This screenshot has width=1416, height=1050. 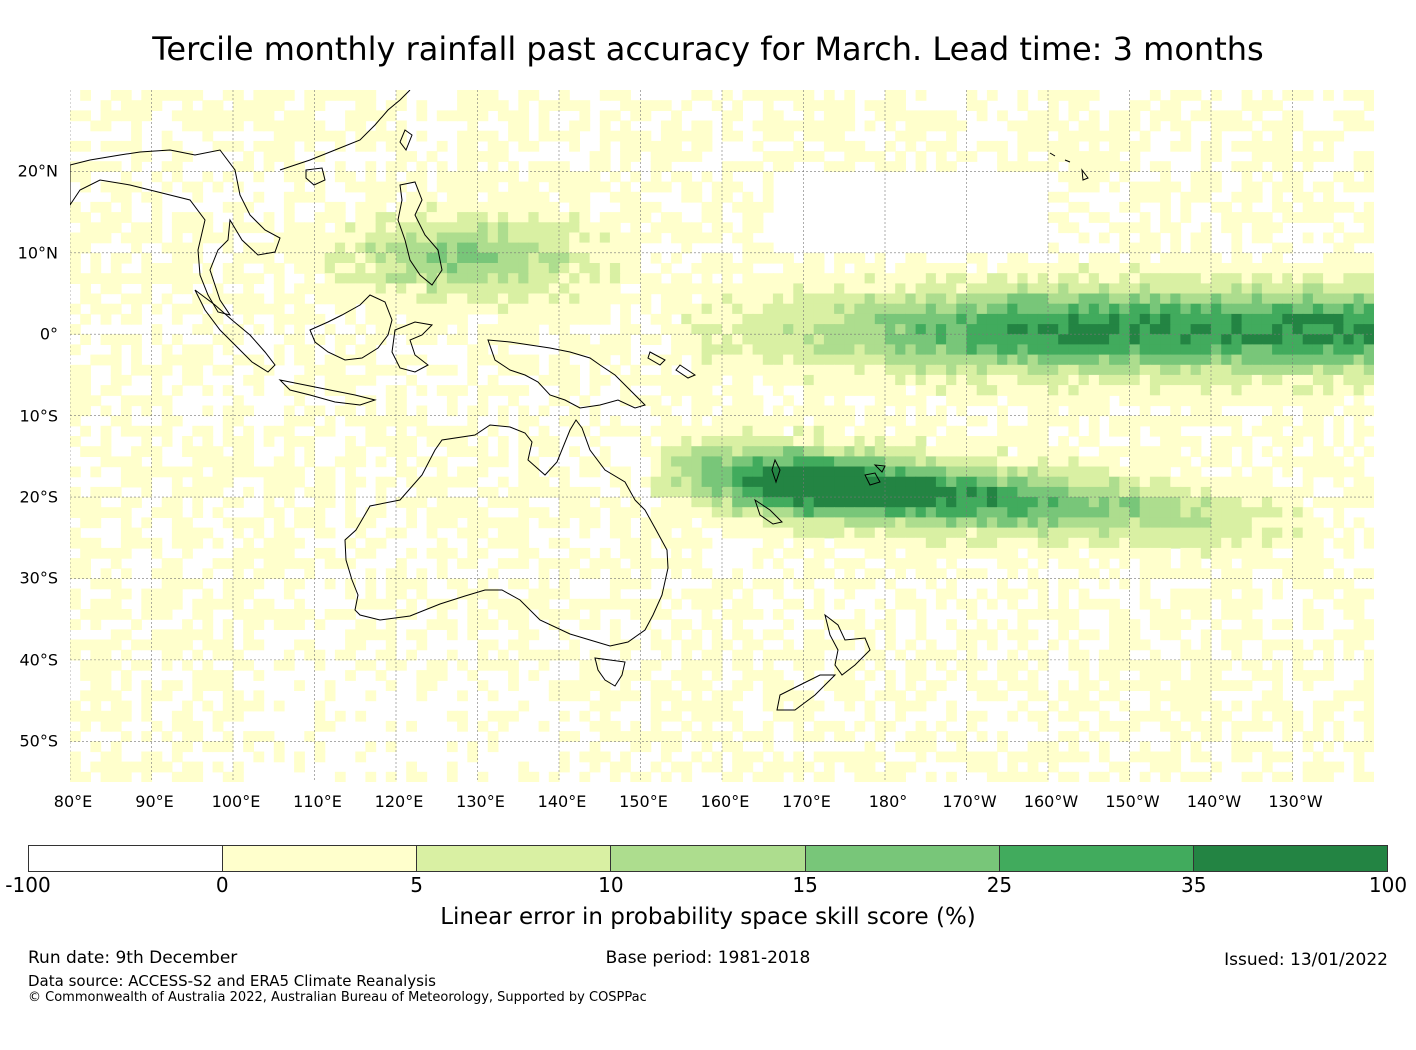 What do you see at coordinates (768, 511) in the screenshot?
I see `coastline-new-caledonia` at bounding box center [768, 511].